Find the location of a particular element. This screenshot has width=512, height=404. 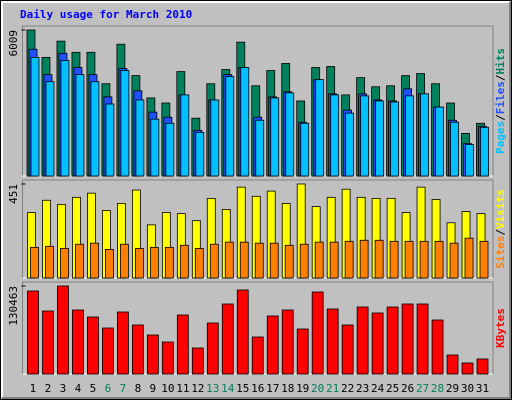

x-tick-label: 26 is located at coordinates (407, 388).